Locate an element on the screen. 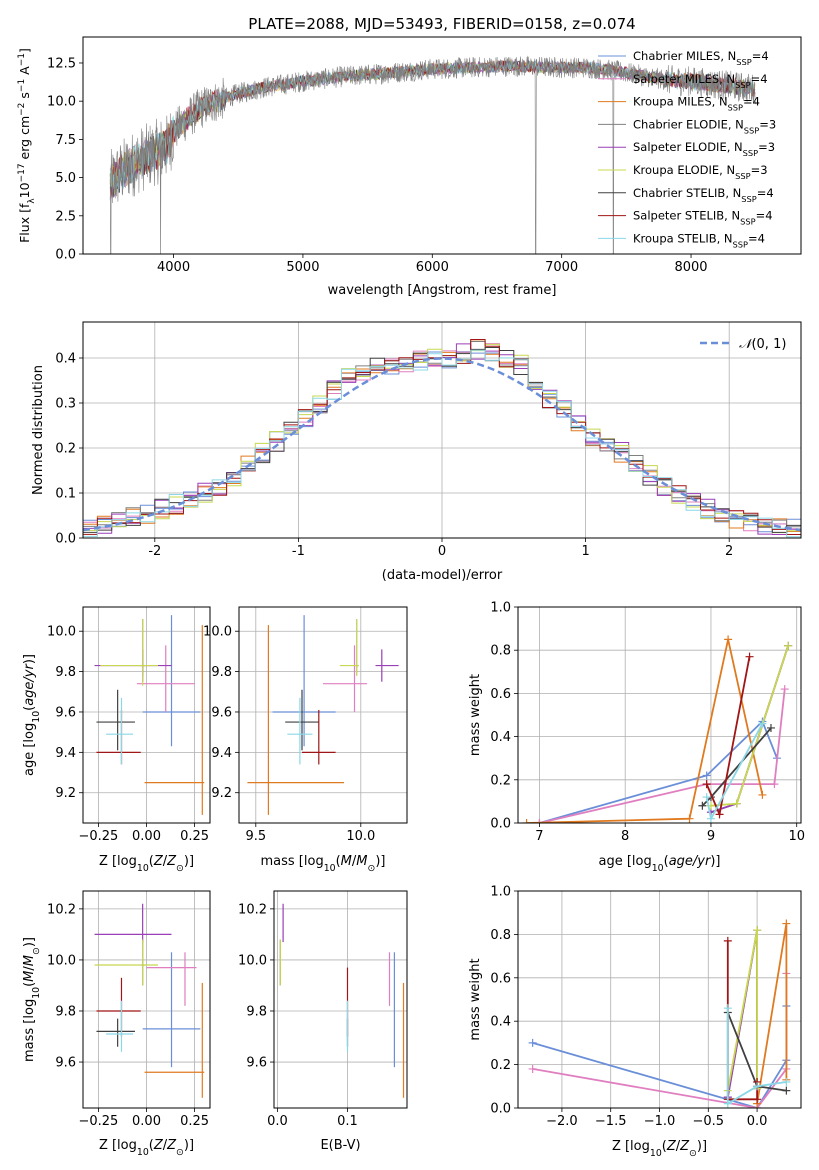  legend-entry: Chabrier STELIB, NSSP=4 is located at coordinates (703, 195).